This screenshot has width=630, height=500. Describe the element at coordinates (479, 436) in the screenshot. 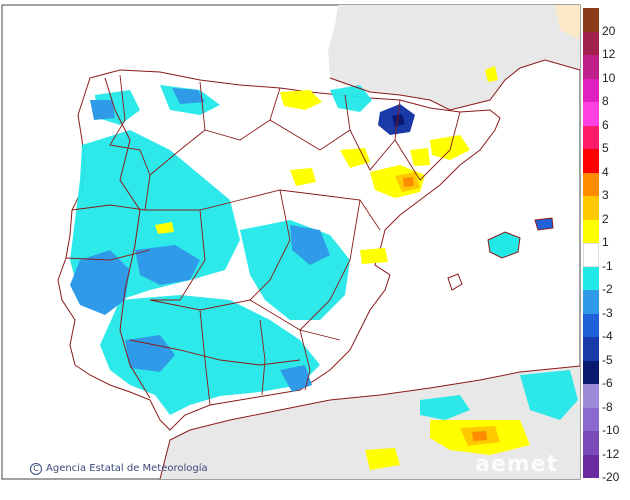

I see `anomaly-darkorange-africa` at that location.